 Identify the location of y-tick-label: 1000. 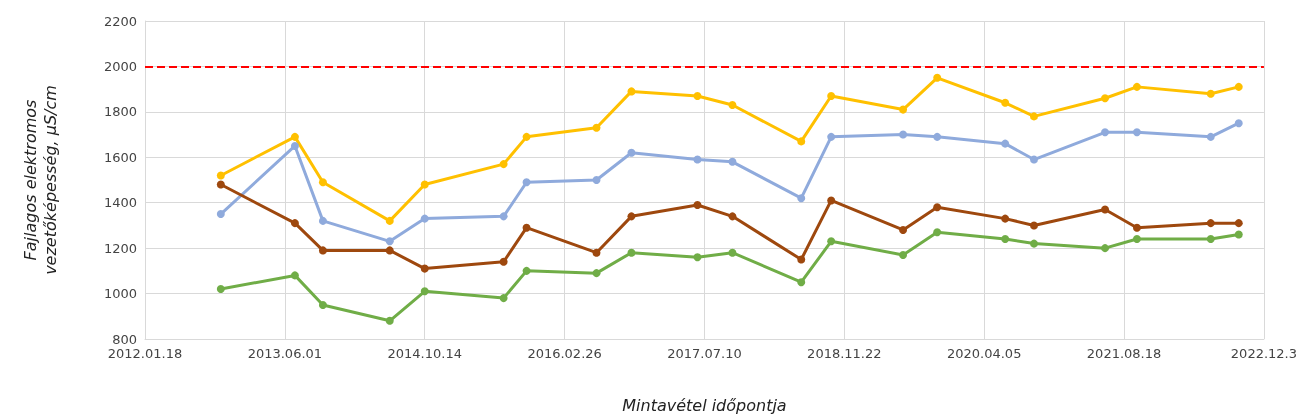
(120, 294).